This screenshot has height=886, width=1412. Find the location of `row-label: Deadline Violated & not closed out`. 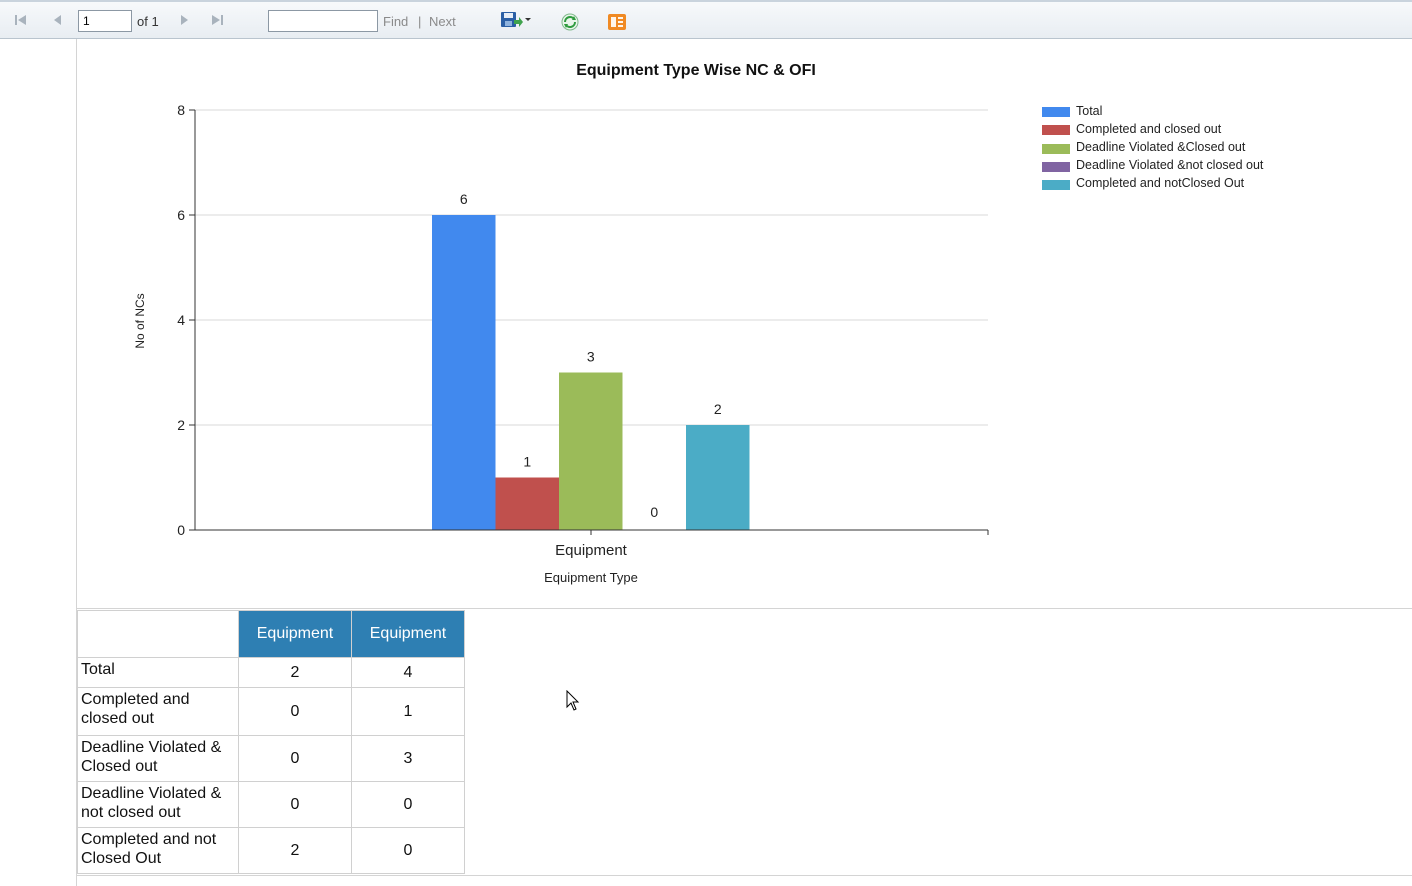

row-label: Deadline Violated & not closed out is located at coordinates (158, 804).